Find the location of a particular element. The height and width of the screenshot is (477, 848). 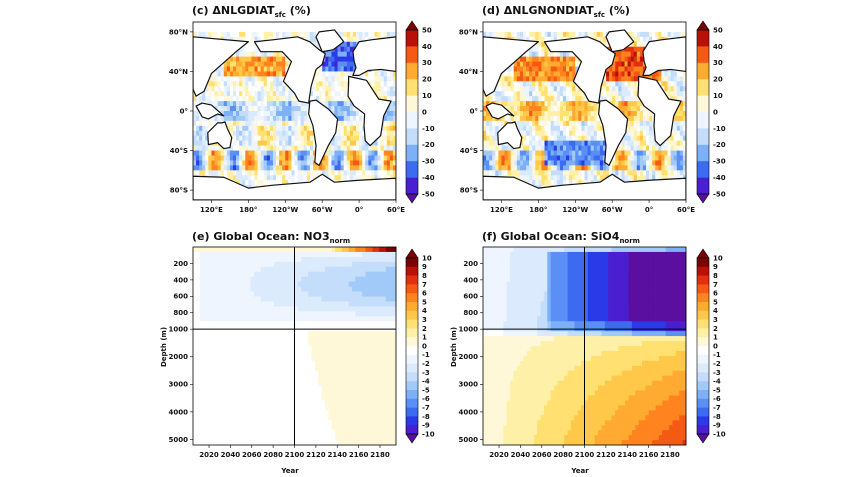

x-tick-label: 120°W is located at coordinates (575, 210).